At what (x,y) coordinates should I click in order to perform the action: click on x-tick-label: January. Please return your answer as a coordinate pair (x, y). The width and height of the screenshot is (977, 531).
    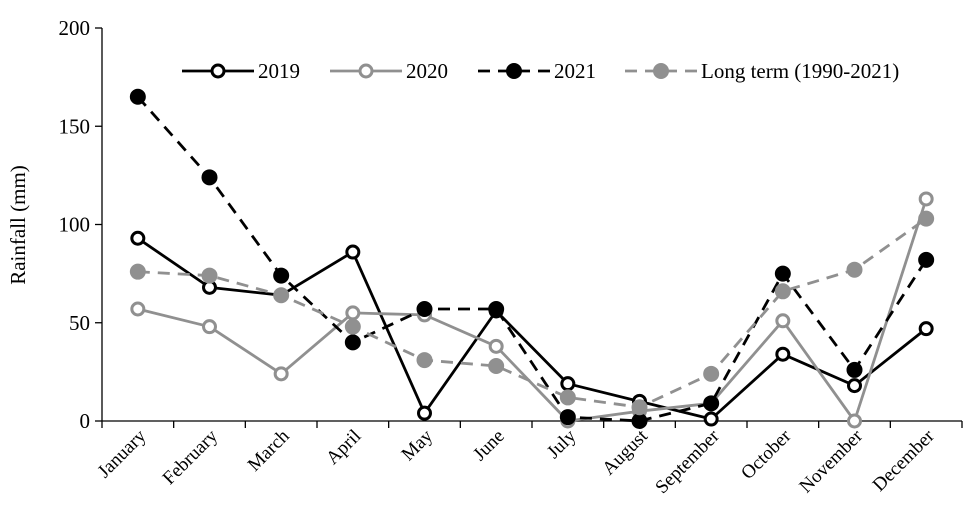
    Looking at the image, I should click on (122, 453).